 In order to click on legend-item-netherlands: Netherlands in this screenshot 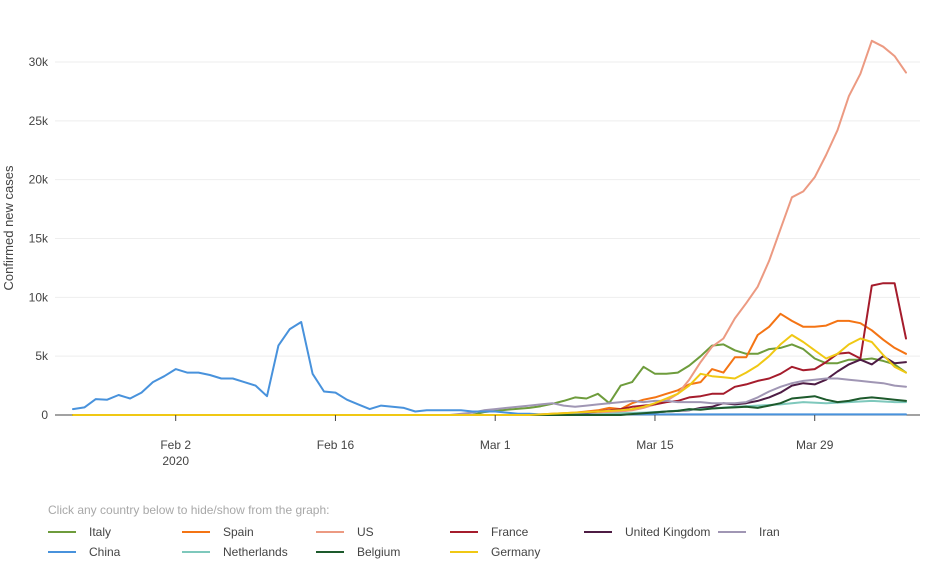, I will do `click(249, 552)`.